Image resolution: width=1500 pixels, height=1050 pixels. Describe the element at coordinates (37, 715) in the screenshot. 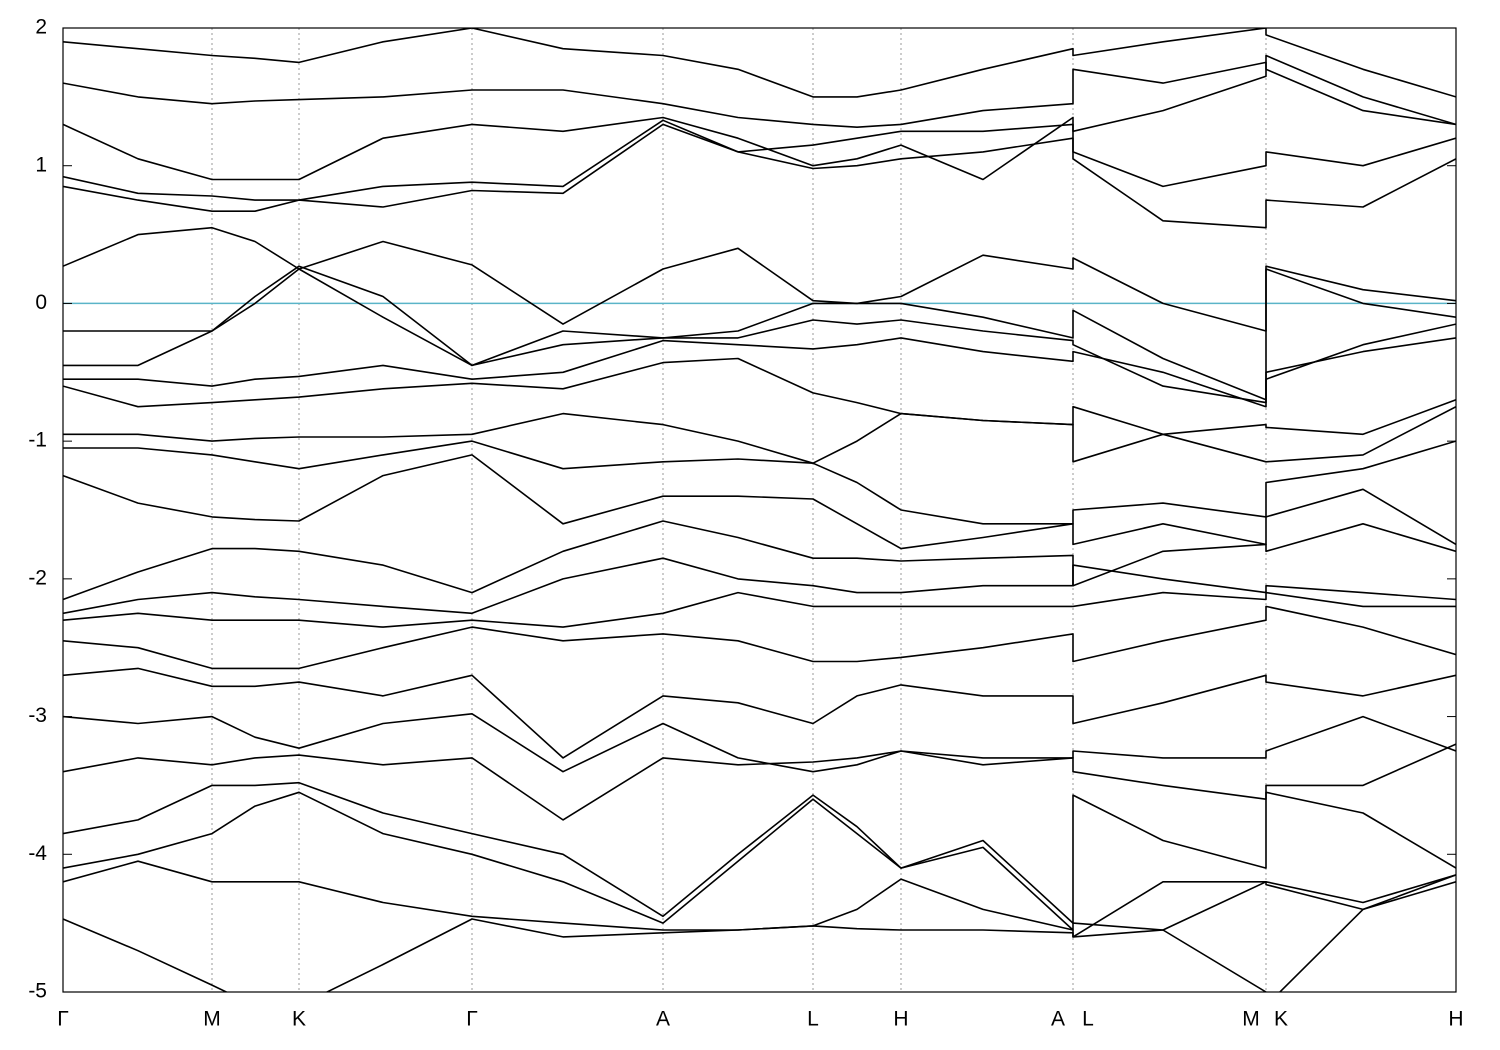

I see `y-tick-label: -3` at that location.